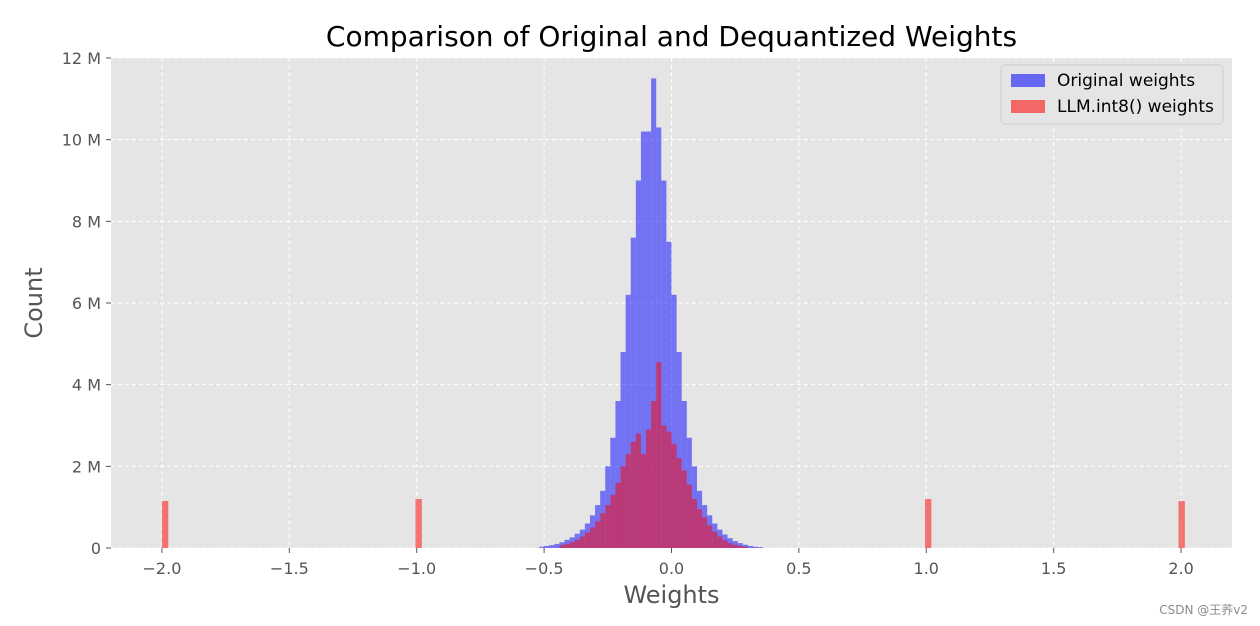 This screenshot has width=1260, height=626. I want to click on x-tick-label: −1.0, so click(416, 568).